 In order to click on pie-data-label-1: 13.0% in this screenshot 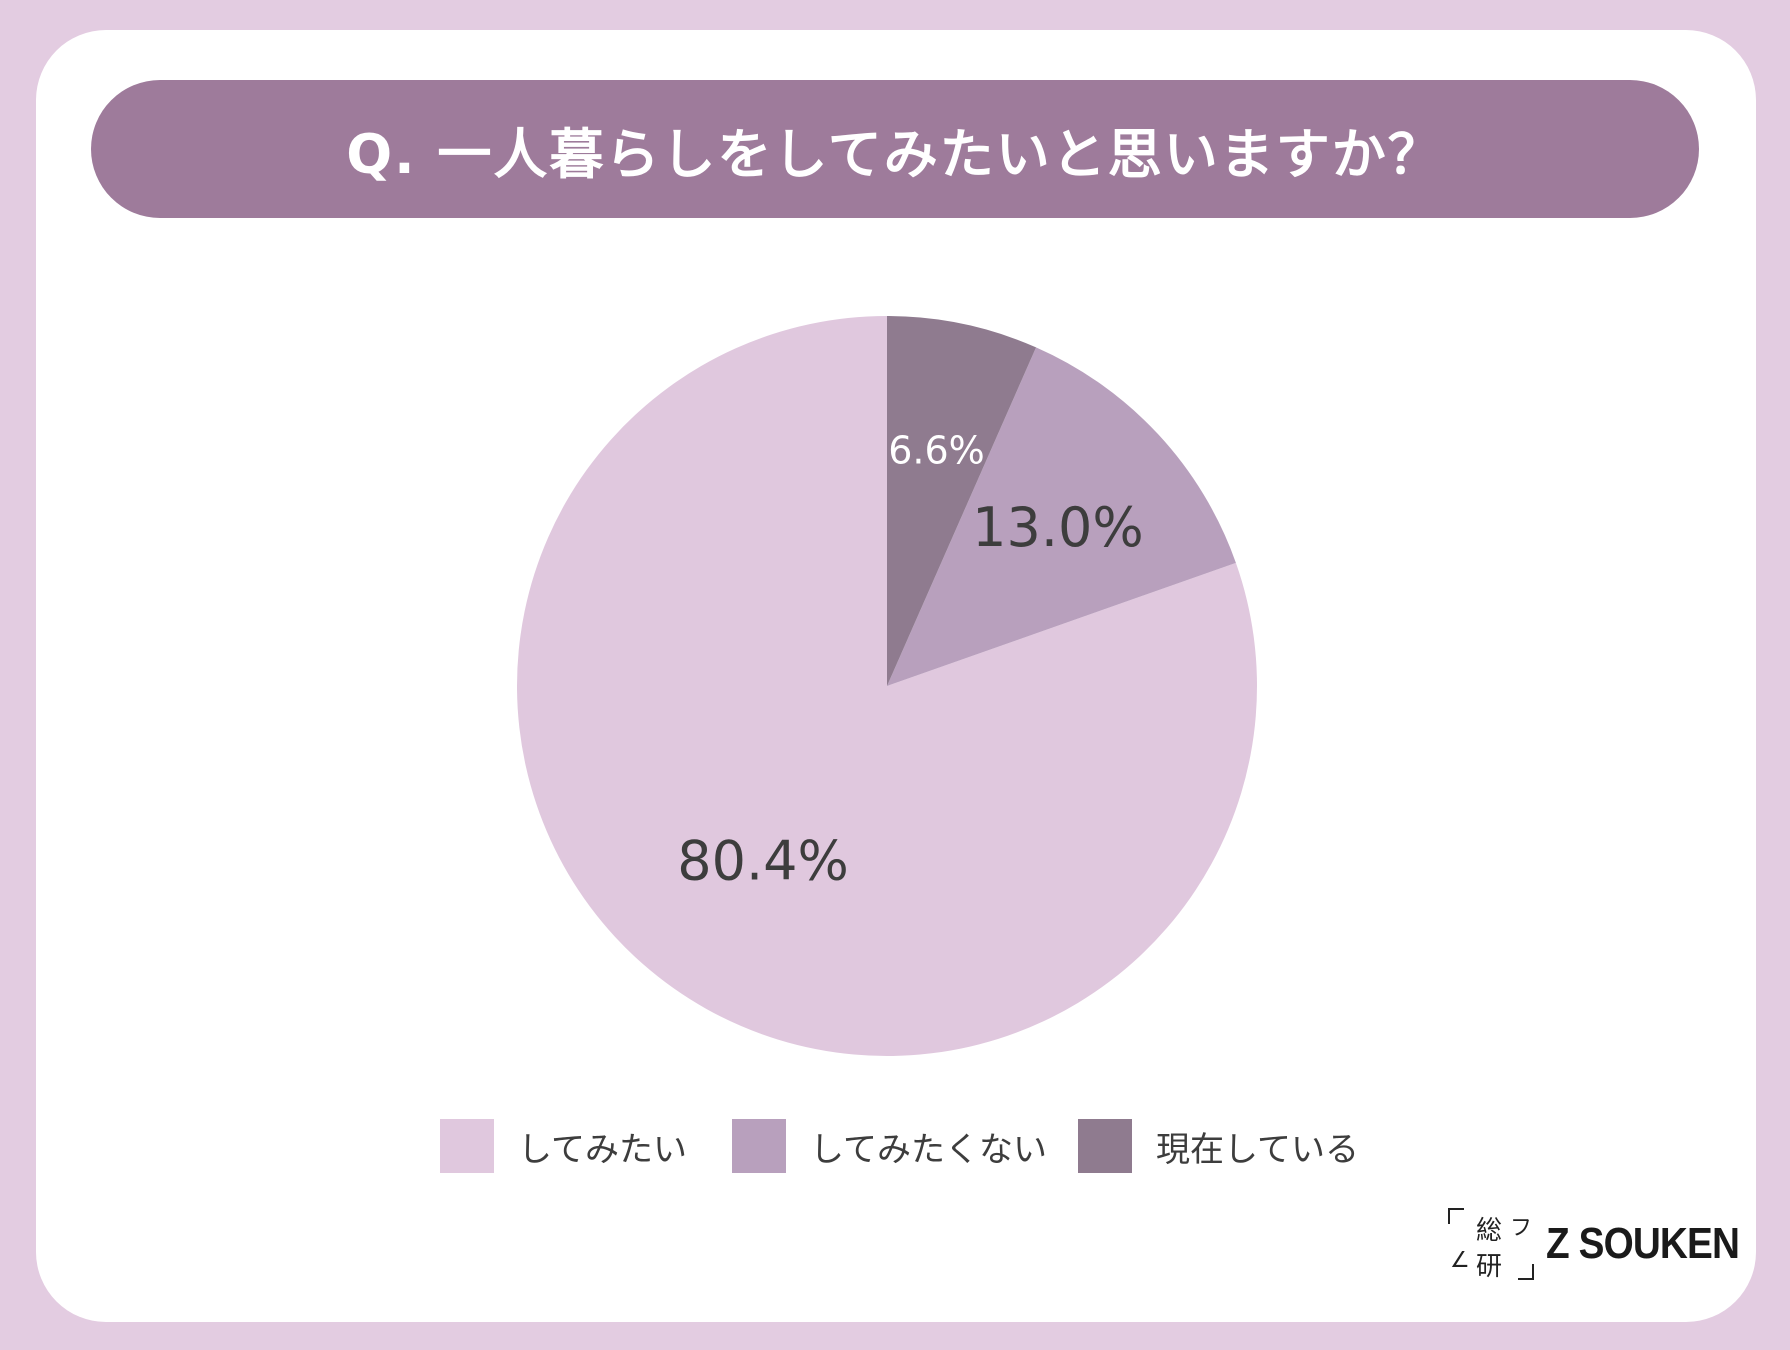, I will do `click(1058, 527)`.